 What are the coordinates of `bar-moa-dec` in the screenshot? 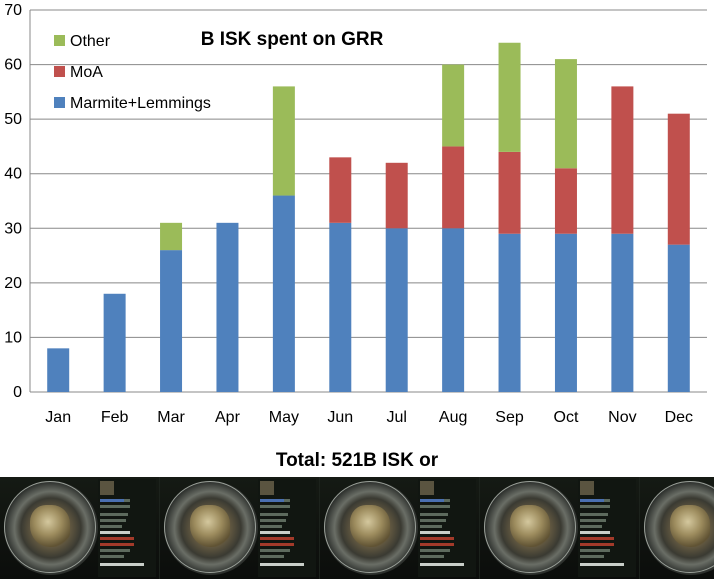 It's located at (678, 179).